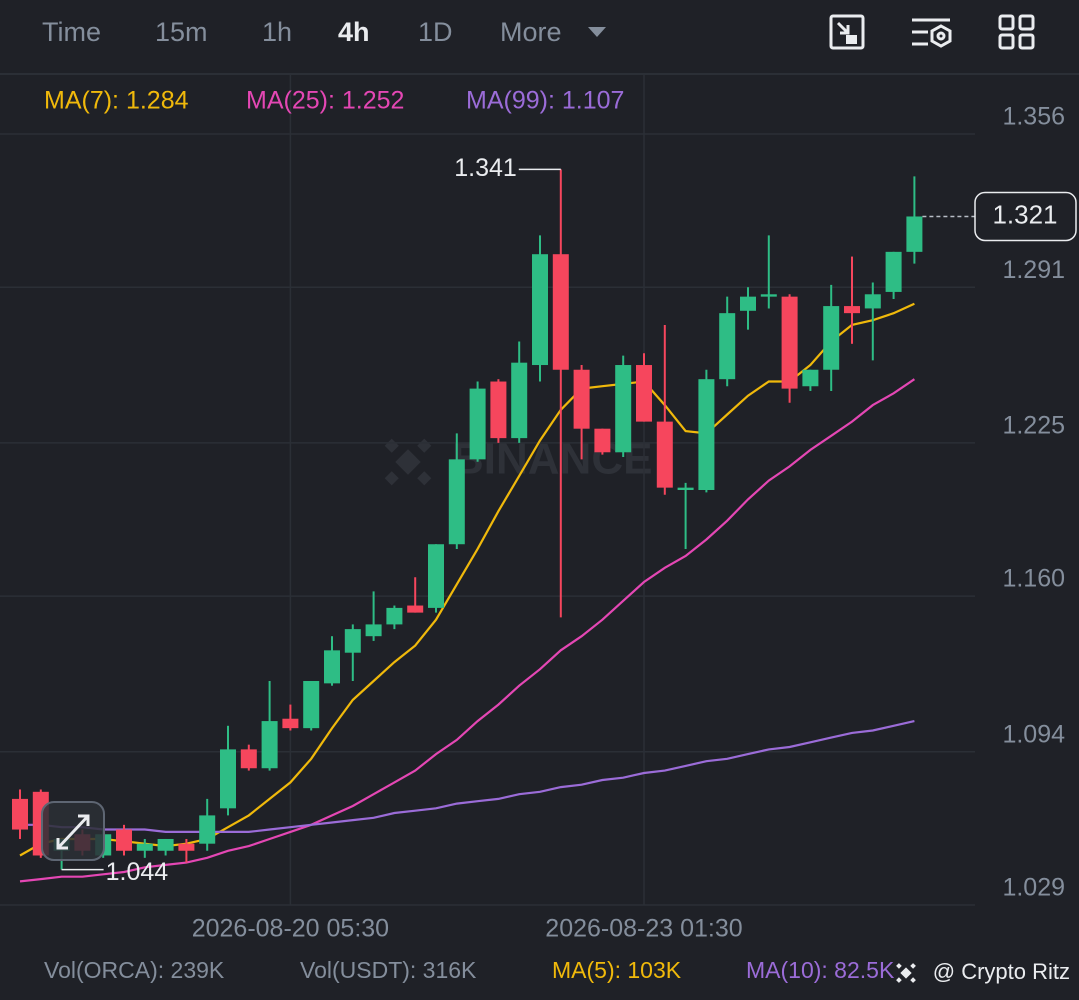 The image size is (1079, 1000). What do you see at coordinates (1001, 971) in the screenshot?
I see `credit: @ Crypto Ritz` at bounding box center [1001, 971].